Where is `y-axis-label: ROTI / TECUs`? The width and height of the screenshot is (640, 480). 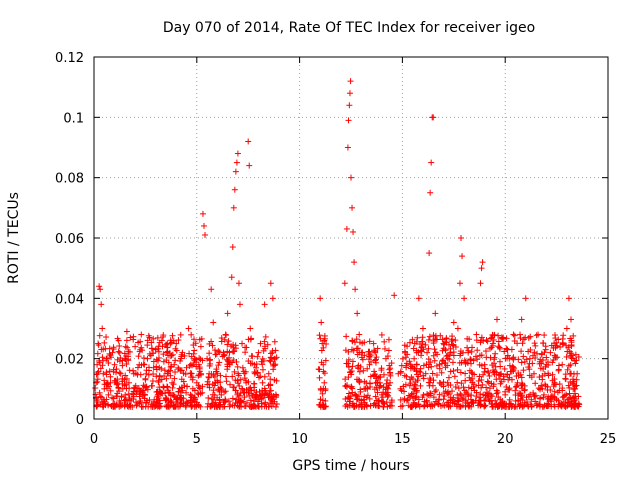 y-axis-label: ROTI / TECUs is located at coordinates (14, 238).